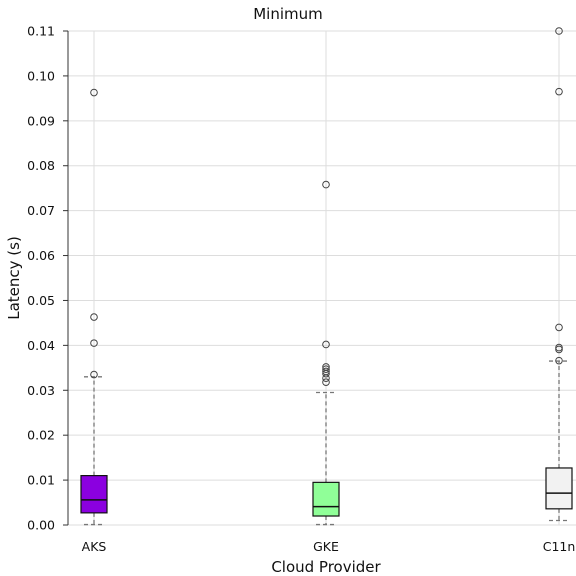  I want to click on y-tick-label: 0.01, so click(41, 480).